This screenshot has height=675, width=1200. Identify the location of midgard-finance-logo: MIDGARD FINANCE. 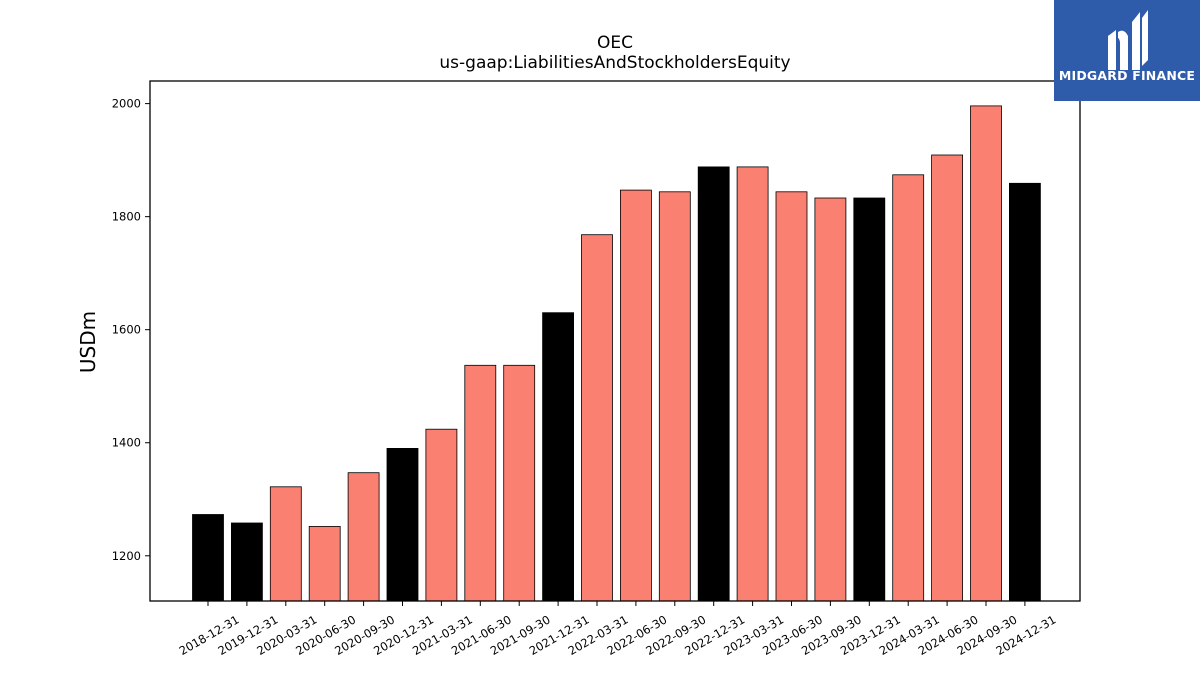
(1127, 50).